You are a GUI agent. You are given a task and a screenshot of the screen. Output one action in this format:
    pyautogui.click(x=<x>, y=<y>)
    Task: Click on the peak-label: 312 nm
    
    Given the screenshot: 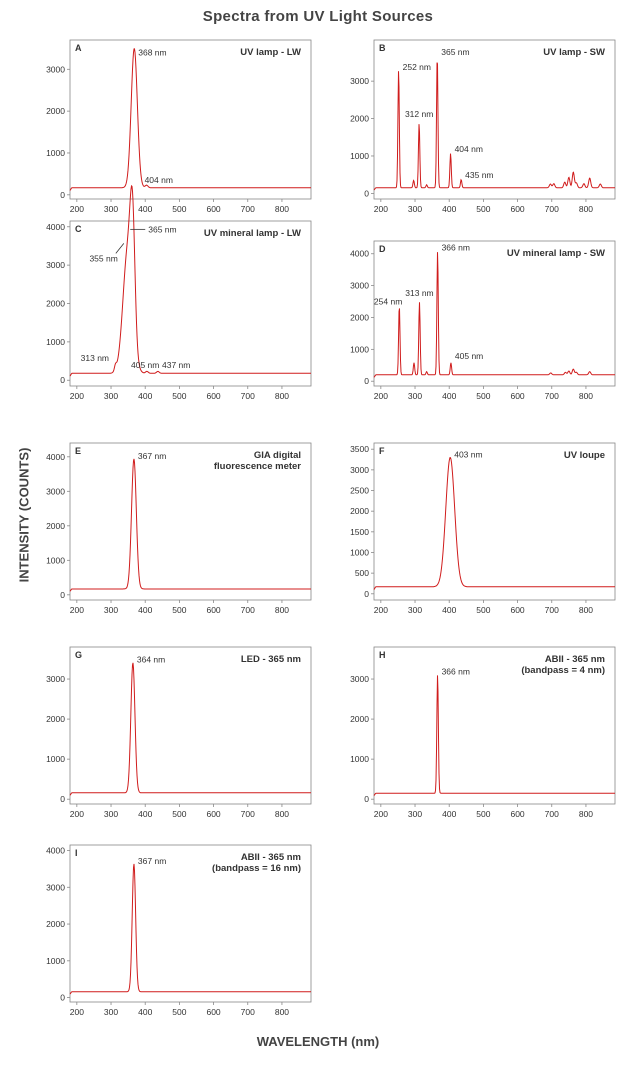 What is the action you would take?
    pyautogui.click(x=419, y=114)
    